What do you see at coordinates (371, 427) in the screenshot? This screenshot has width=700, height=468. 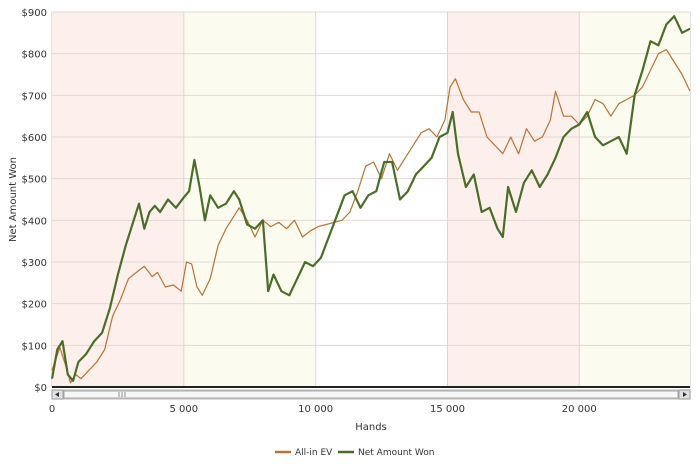 I see `x-axis-label: Hands` at bounding box center [371, 427].